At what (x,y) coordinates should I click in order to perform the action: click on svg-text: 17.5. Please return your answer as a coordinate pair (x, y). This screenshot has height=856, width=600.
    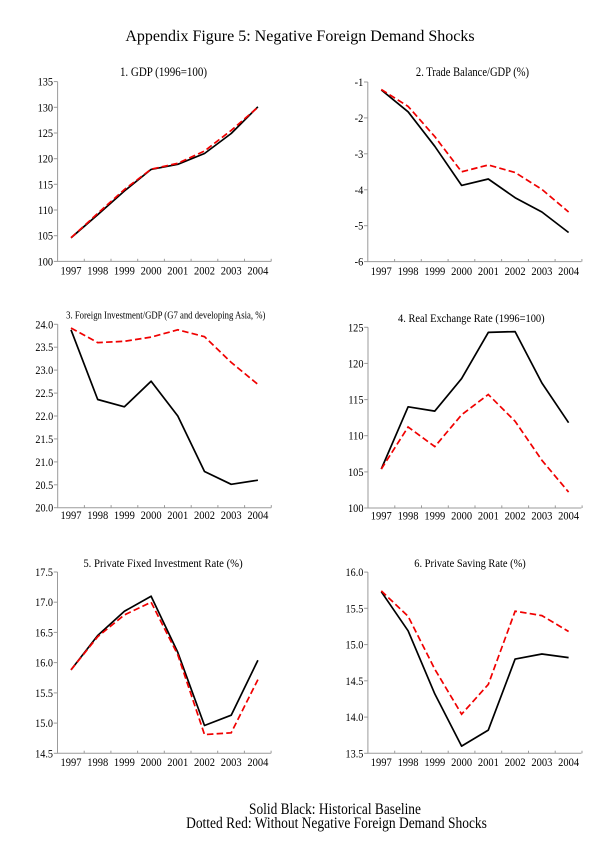
    Looking at the image, I should click on (44, 572).